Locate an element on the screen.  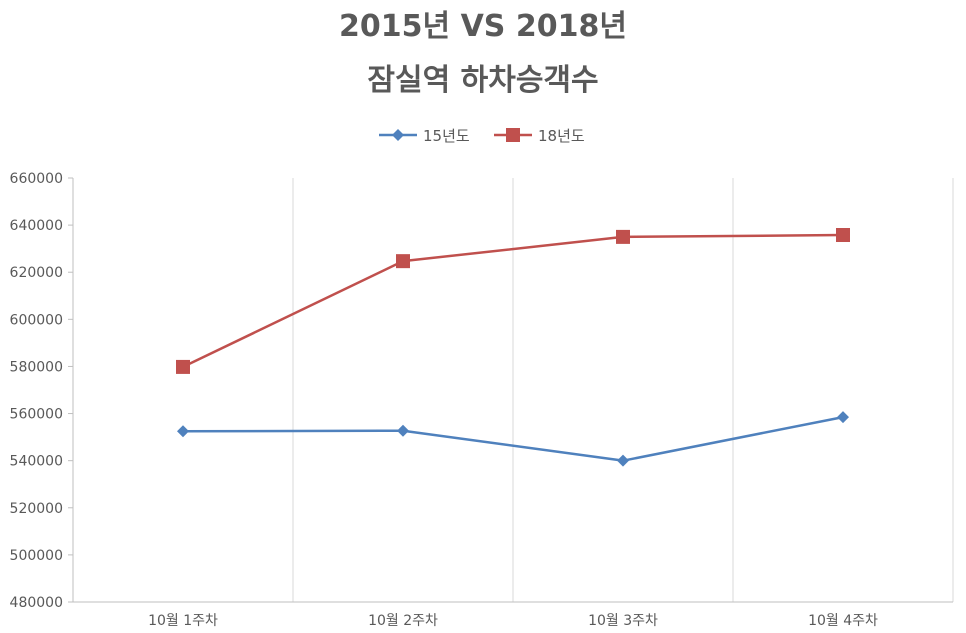
y-tick-label: 580000 is located at coordinates (36, 367).